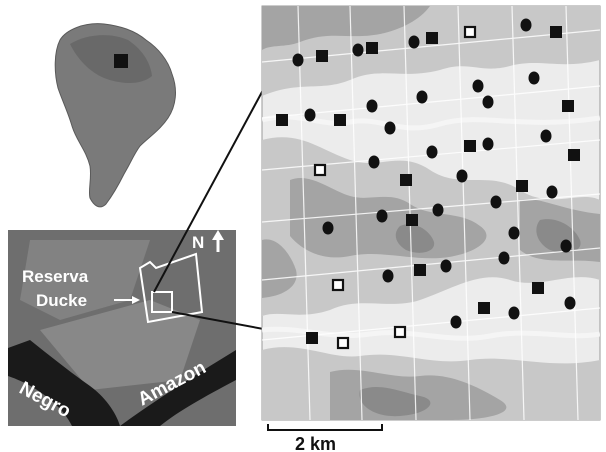 The width and height of the screenshot is (606, 452). Describe the element at coordinates (171, 288) in the screenshot. I see `reserve-boundary` at that location.